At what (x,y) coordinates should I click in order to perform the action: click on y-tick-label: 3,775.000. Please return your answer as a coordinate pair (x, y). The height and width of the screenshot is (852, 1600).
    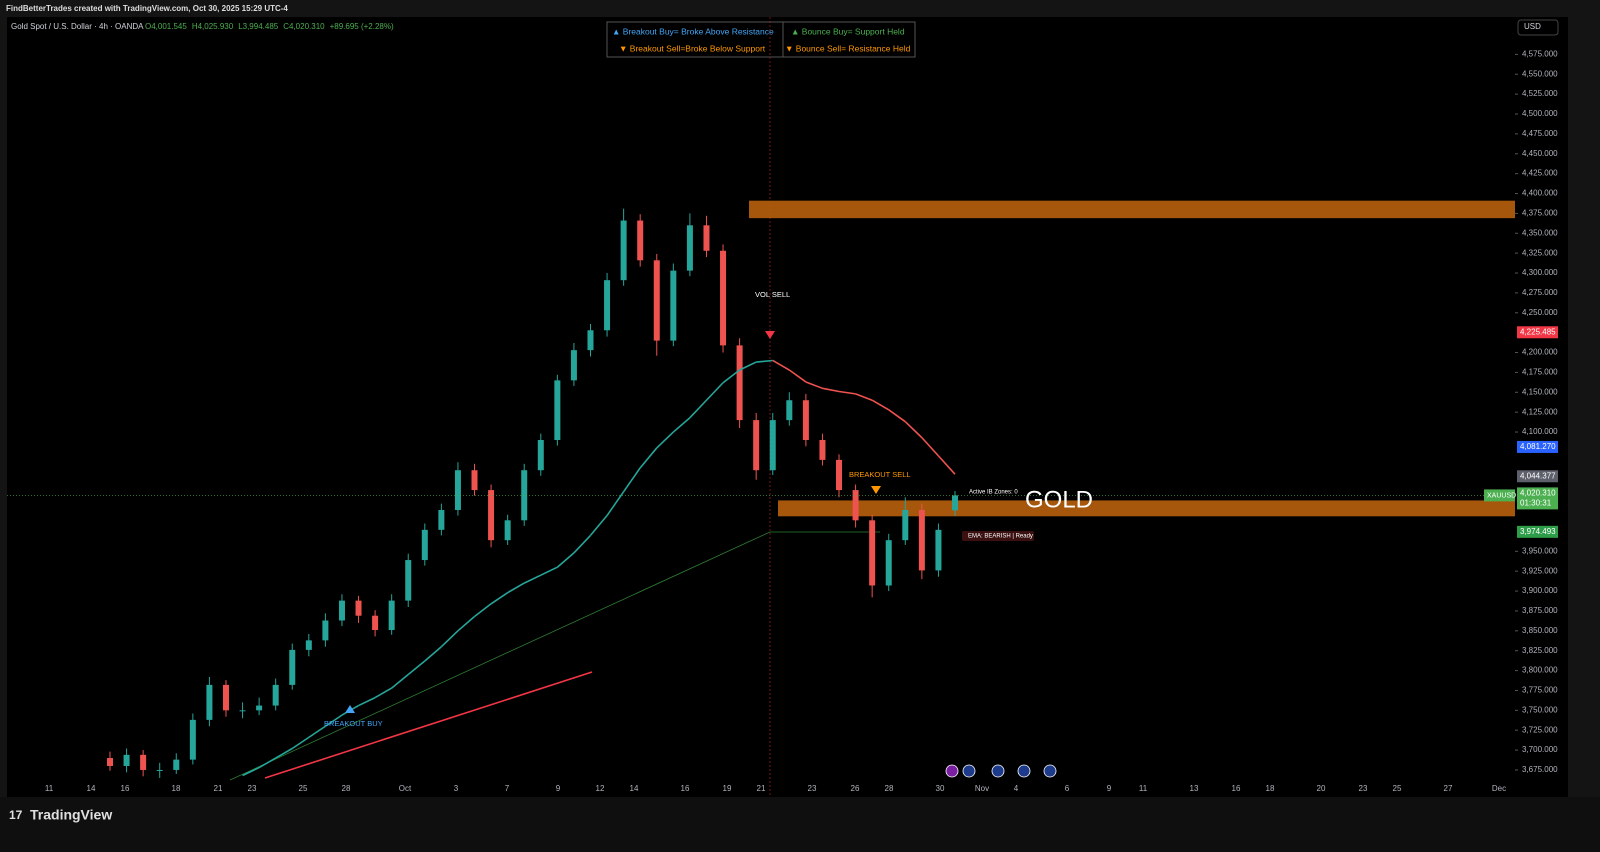
    Looking at the image, I should click on (1540, 690).